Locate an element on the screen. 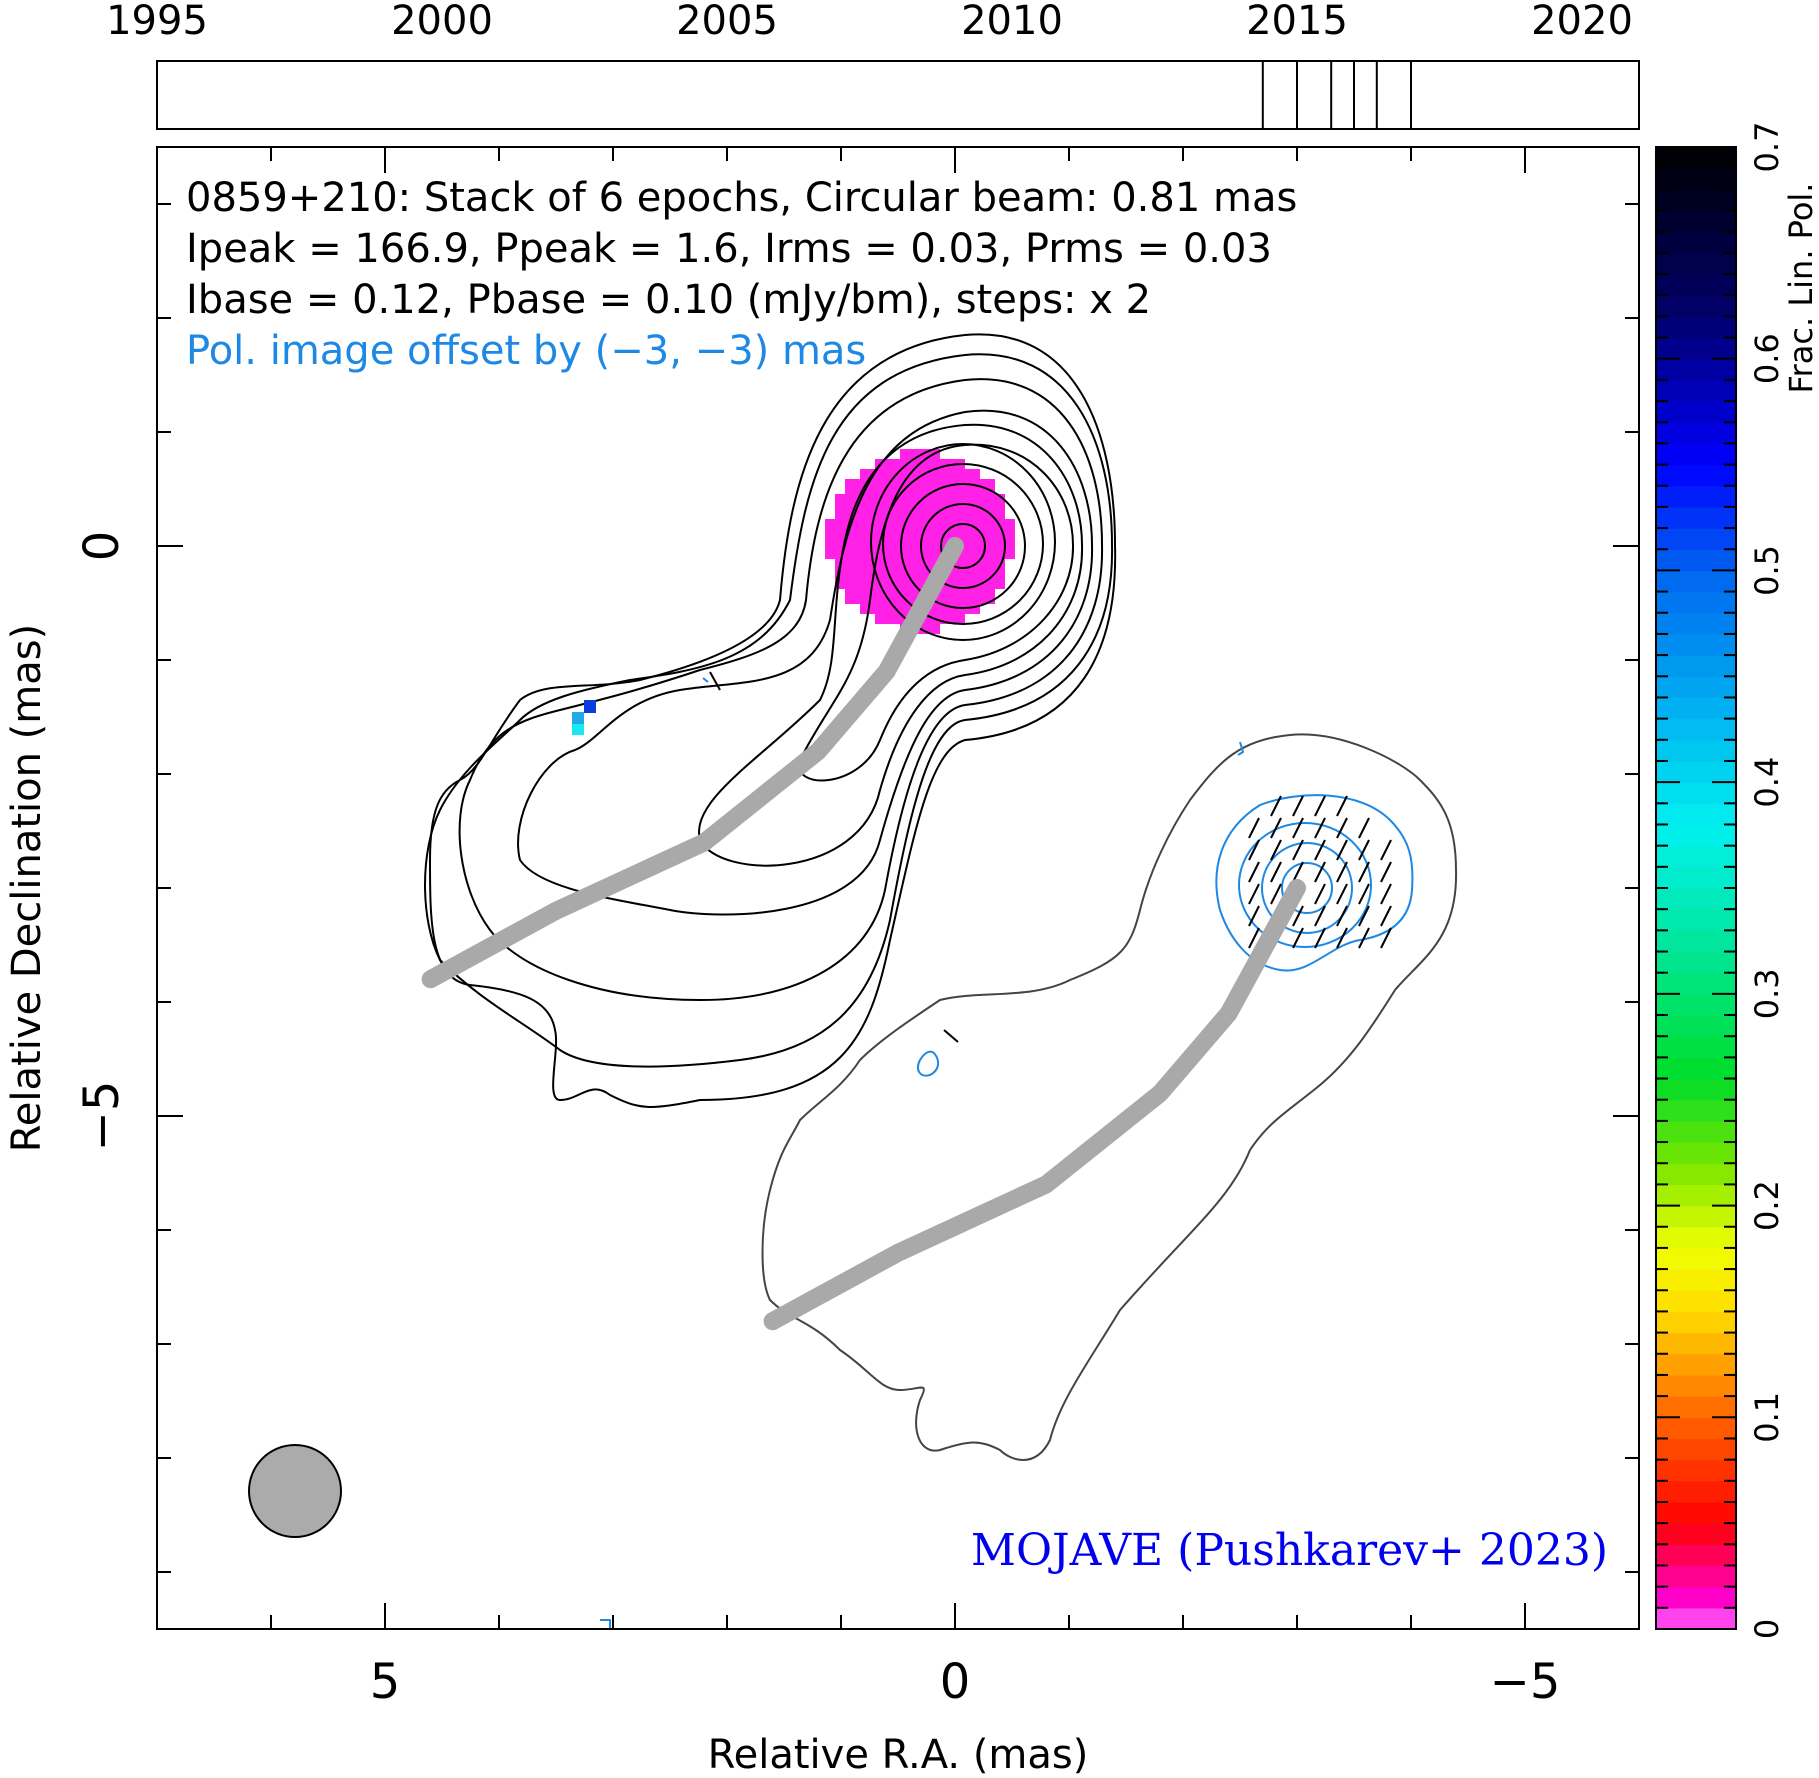 This screenshot has height=1778, width=1819. colorbar-tick-label: 0.6 is located at coordinates (1767, 358).